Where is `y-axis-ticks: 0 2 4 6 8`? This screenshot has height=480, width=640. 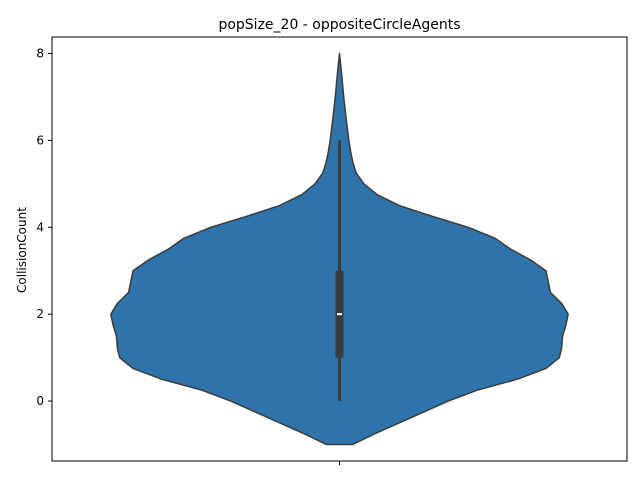 y-axis-ticks: 0 2 4 6 8 is located at coordinates (44, 227).